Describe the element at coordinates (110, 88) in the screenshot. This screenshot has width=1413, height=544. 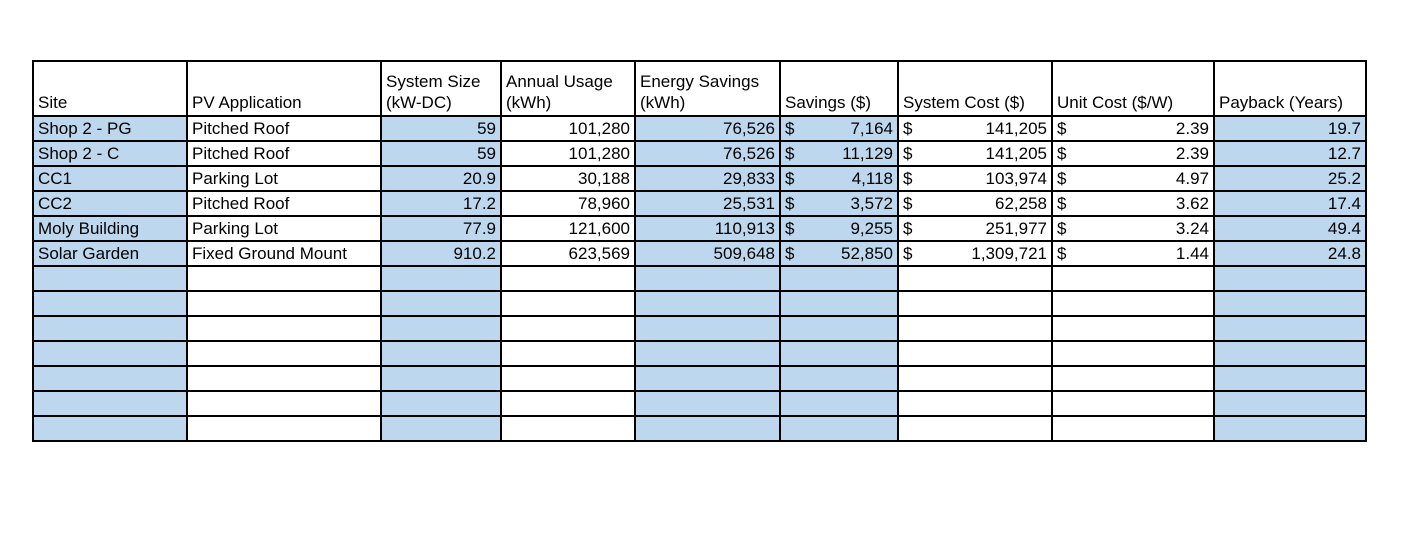
I see `column-header: Site` at that location.